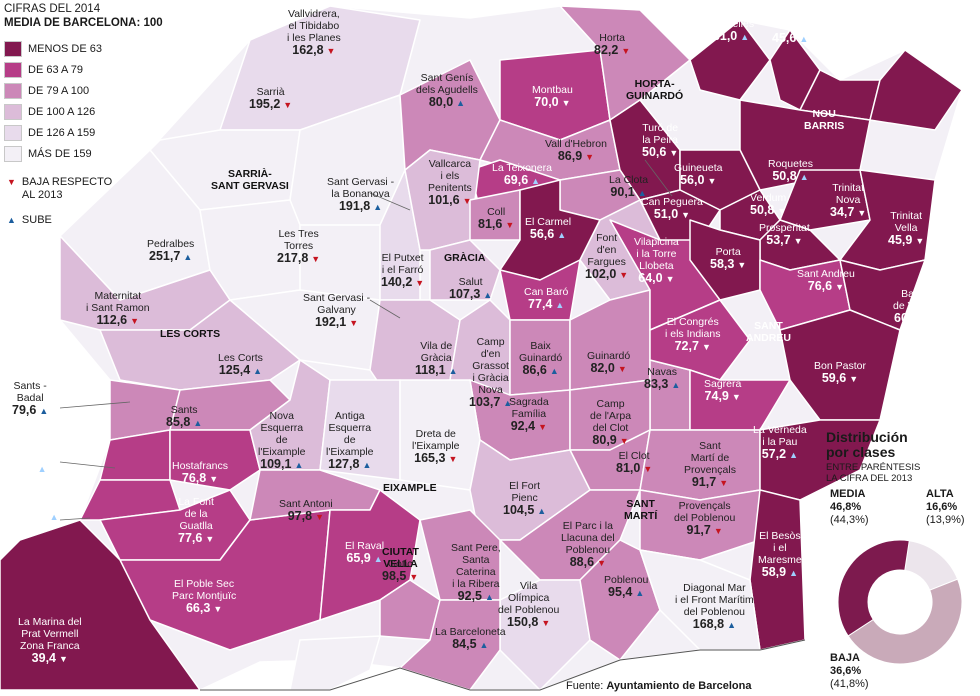 The width and height of the screenshot is (980, 696). What do you see at coordinates (601, 274) in the screenshot?
I see `value-text: 102,0` at bounding box center [601, 274].